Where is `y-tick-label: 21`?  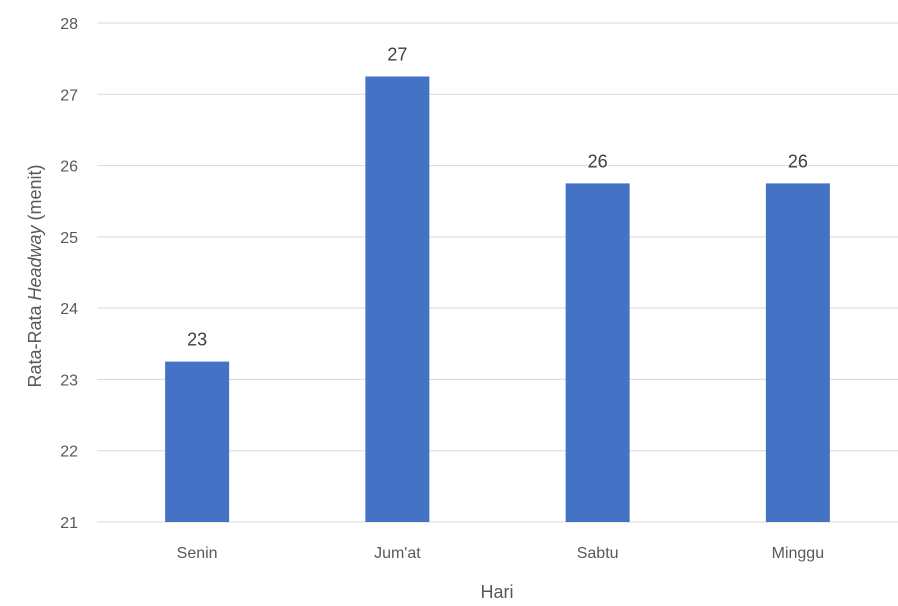
y-tick-label: 21 is located at coordinates (69, 523).